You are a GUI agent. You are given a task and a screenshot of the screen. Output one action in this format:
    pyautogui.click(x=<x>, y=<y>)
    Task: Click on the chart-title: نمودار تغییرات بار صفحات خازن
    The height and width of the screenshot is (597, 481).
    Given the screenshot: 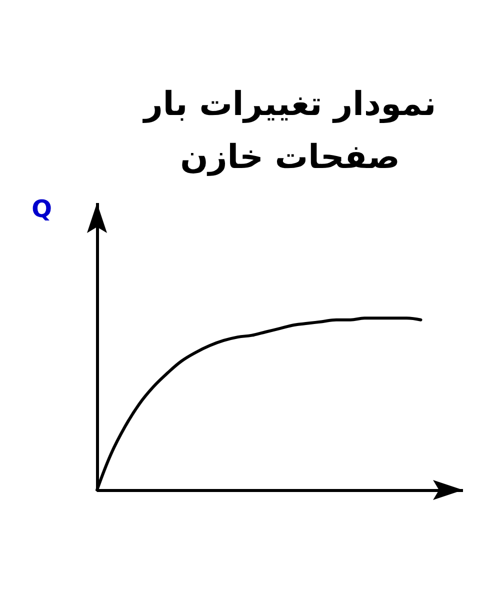 What is the action you would take?
    pyautogui.click(x=289, y=130)
    